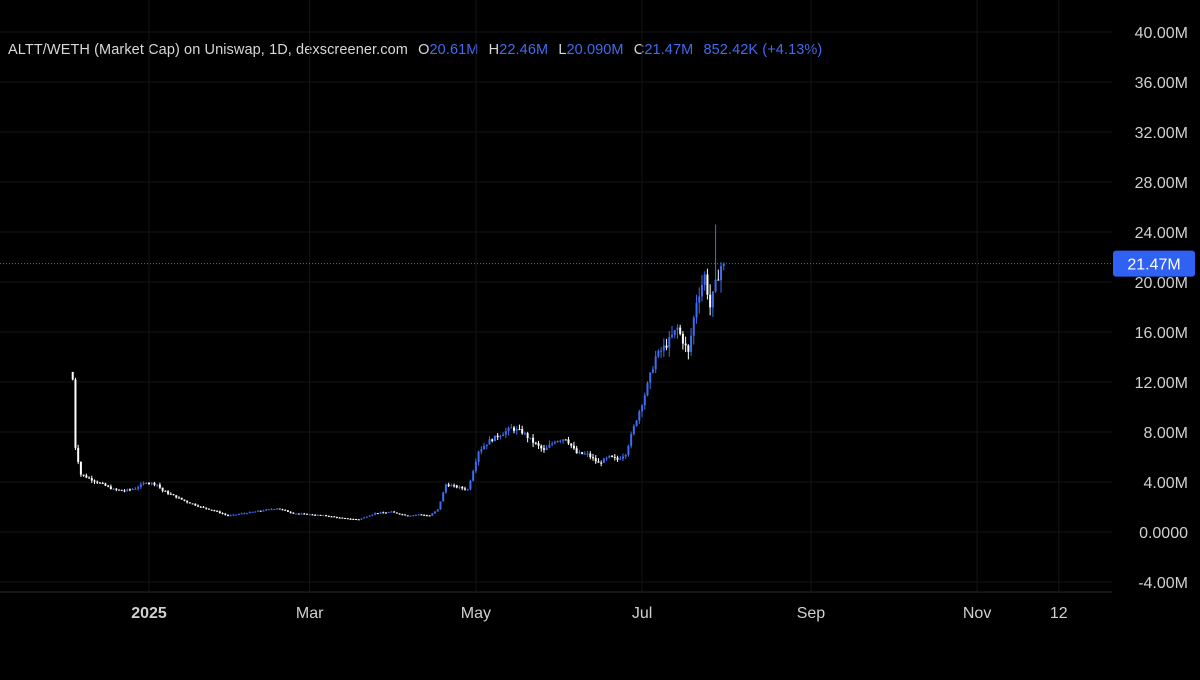  I want to click on legend-high-key: H, so click(494, 50).